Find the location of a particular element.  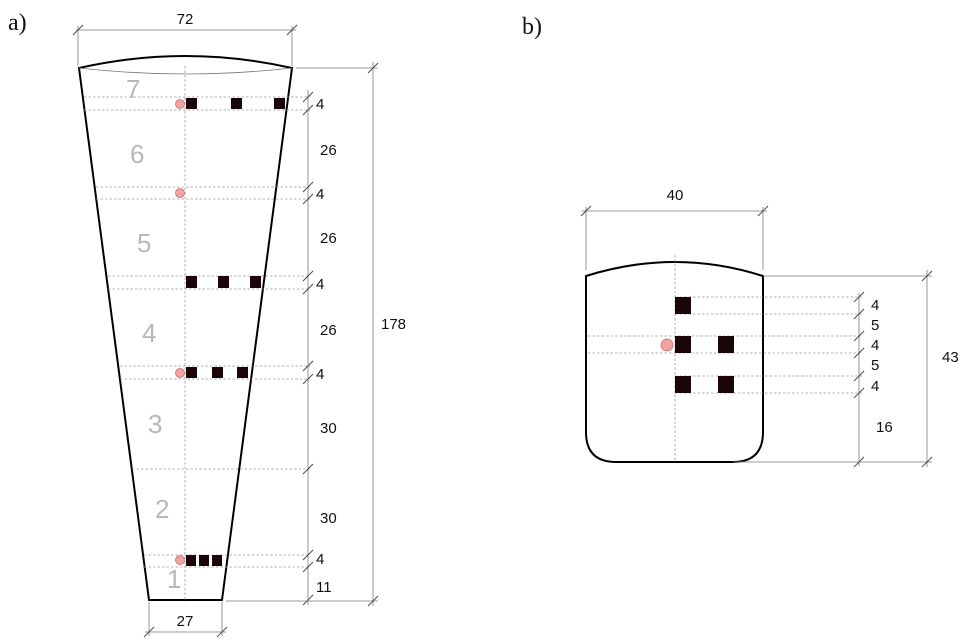

cylinder-body is located at coordinates (674, 362).